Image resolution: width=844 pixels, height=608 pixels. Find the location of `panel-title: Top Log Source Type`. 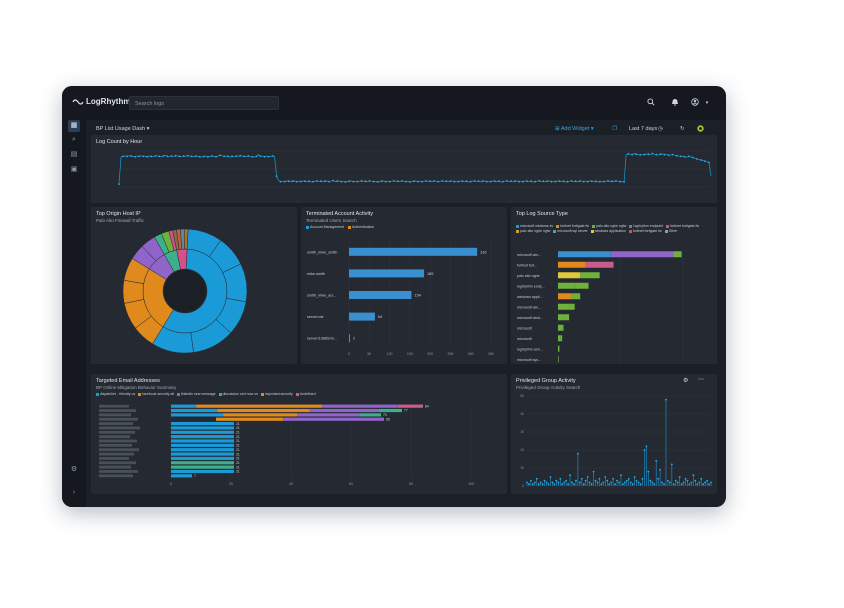

panel-title: Top Log Source Type is located at coordinates (542, 214).